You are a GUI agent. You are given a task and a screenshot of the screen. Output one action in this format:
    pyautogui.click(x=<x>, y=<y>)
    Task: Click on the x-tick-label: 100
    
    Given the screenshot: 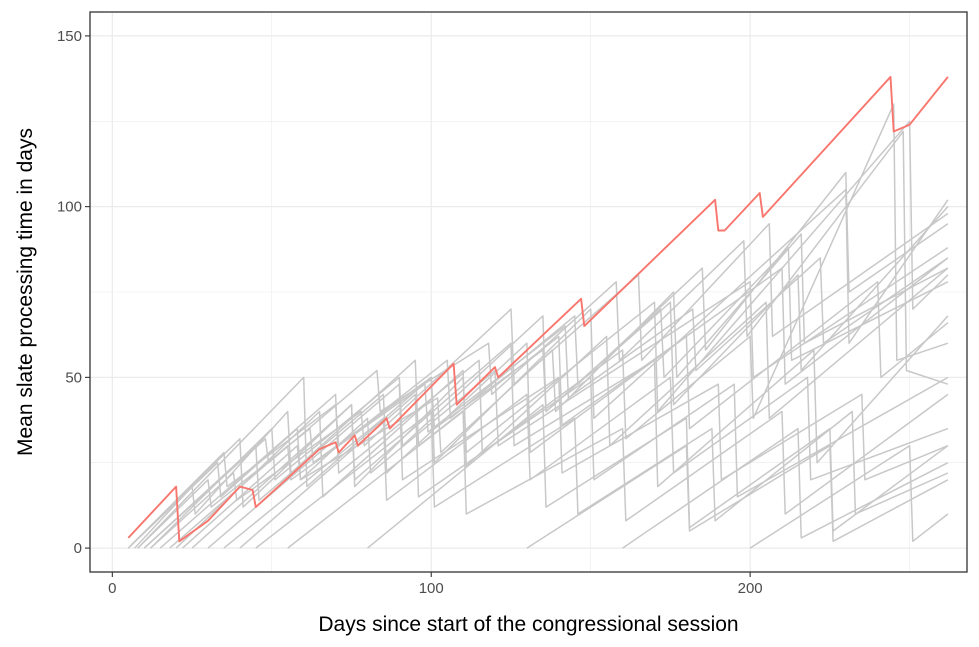 What is the action you would take?
    pyautogui.click(x=431, y=588)
    